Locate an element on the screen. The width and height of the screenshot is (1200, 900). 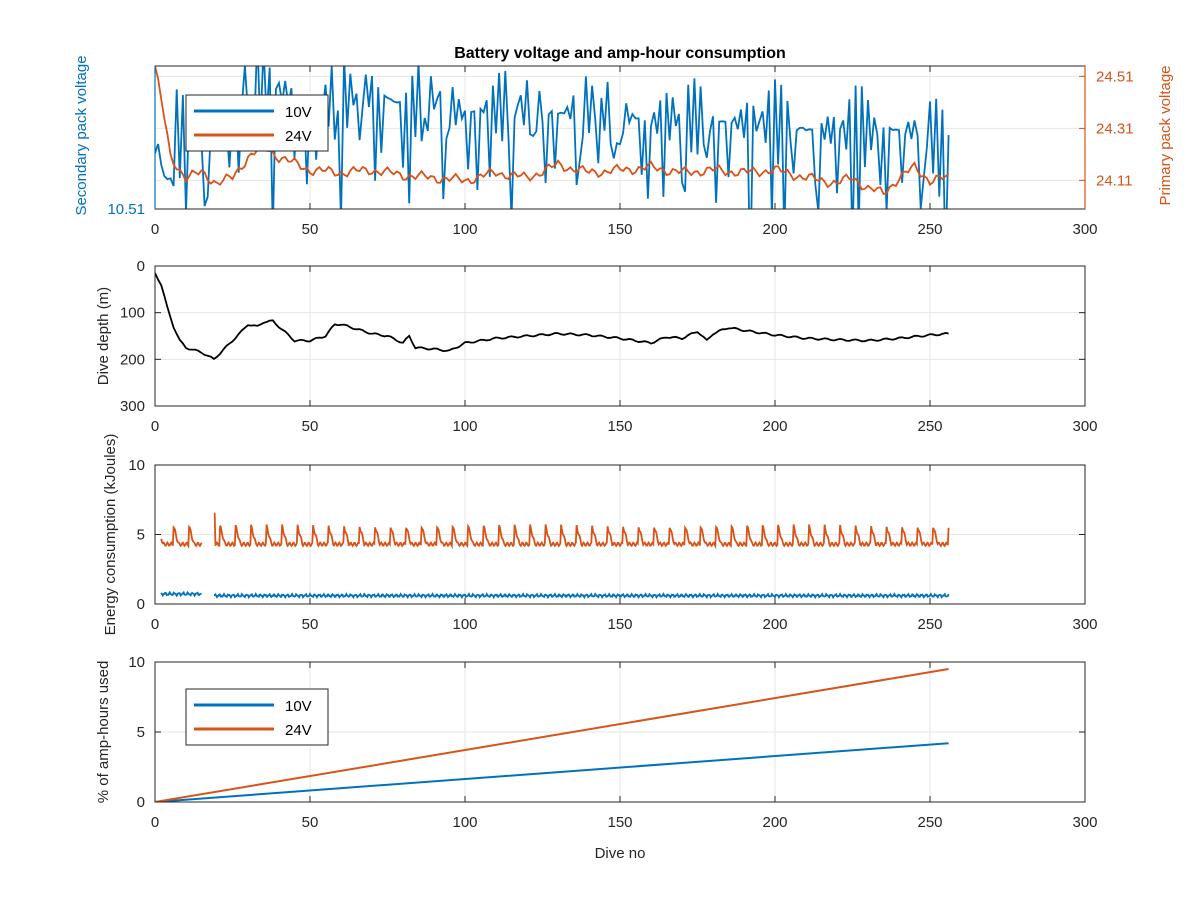
y-axis-label-right: Primary pack voltage is located at coordinates (1165, 135).